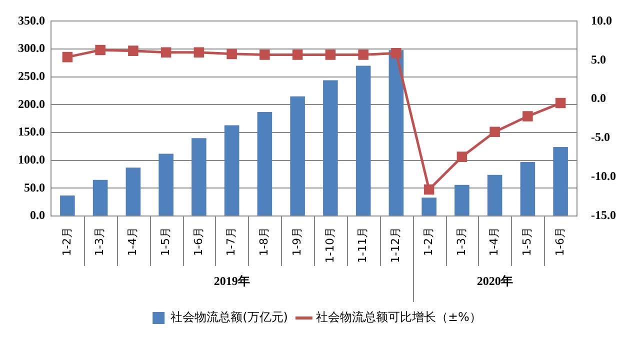 The width and height of the screenshot is (640, 343). Describe the element at coordinates (399, 317) in the screenshot. I see `legend-label: 社会物流总额可比增长（±%）` at that location.